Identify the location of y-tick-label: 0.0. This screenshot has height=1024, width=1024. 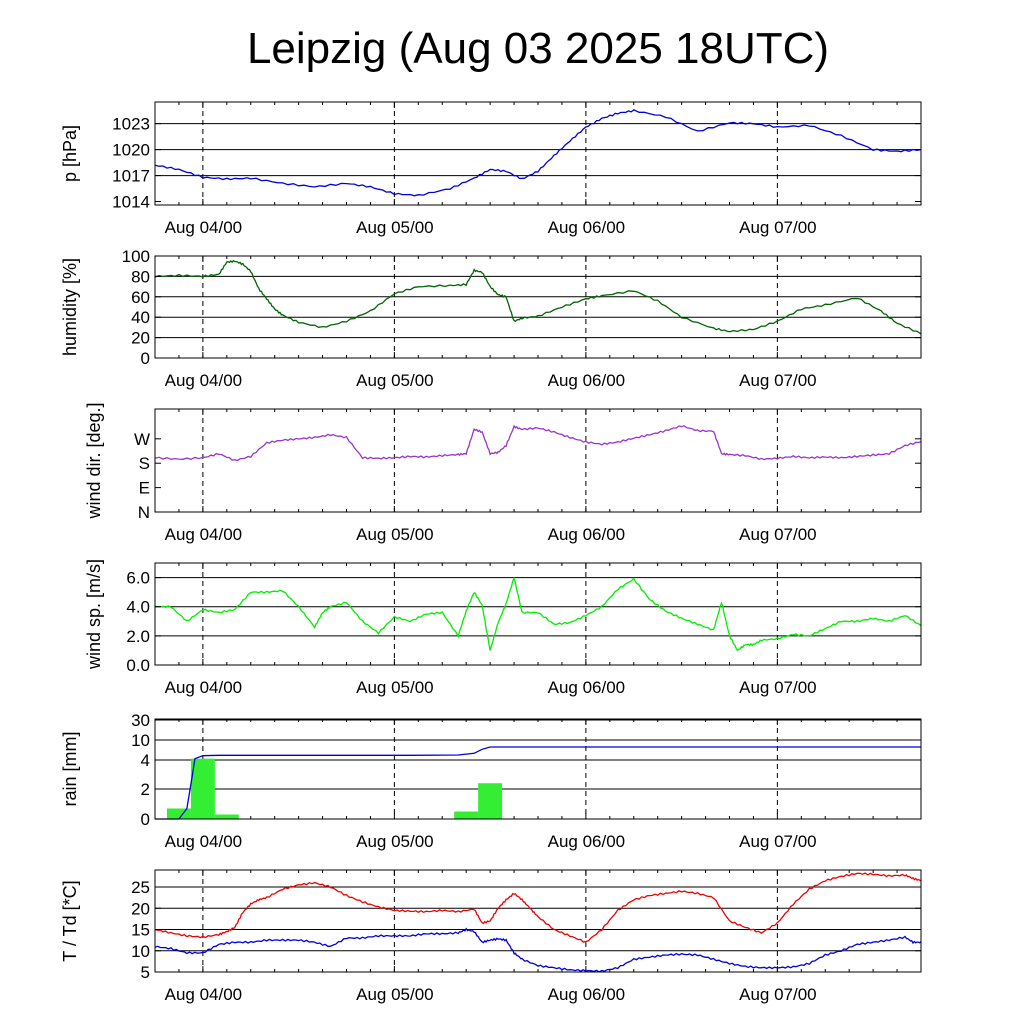
(138, 665).